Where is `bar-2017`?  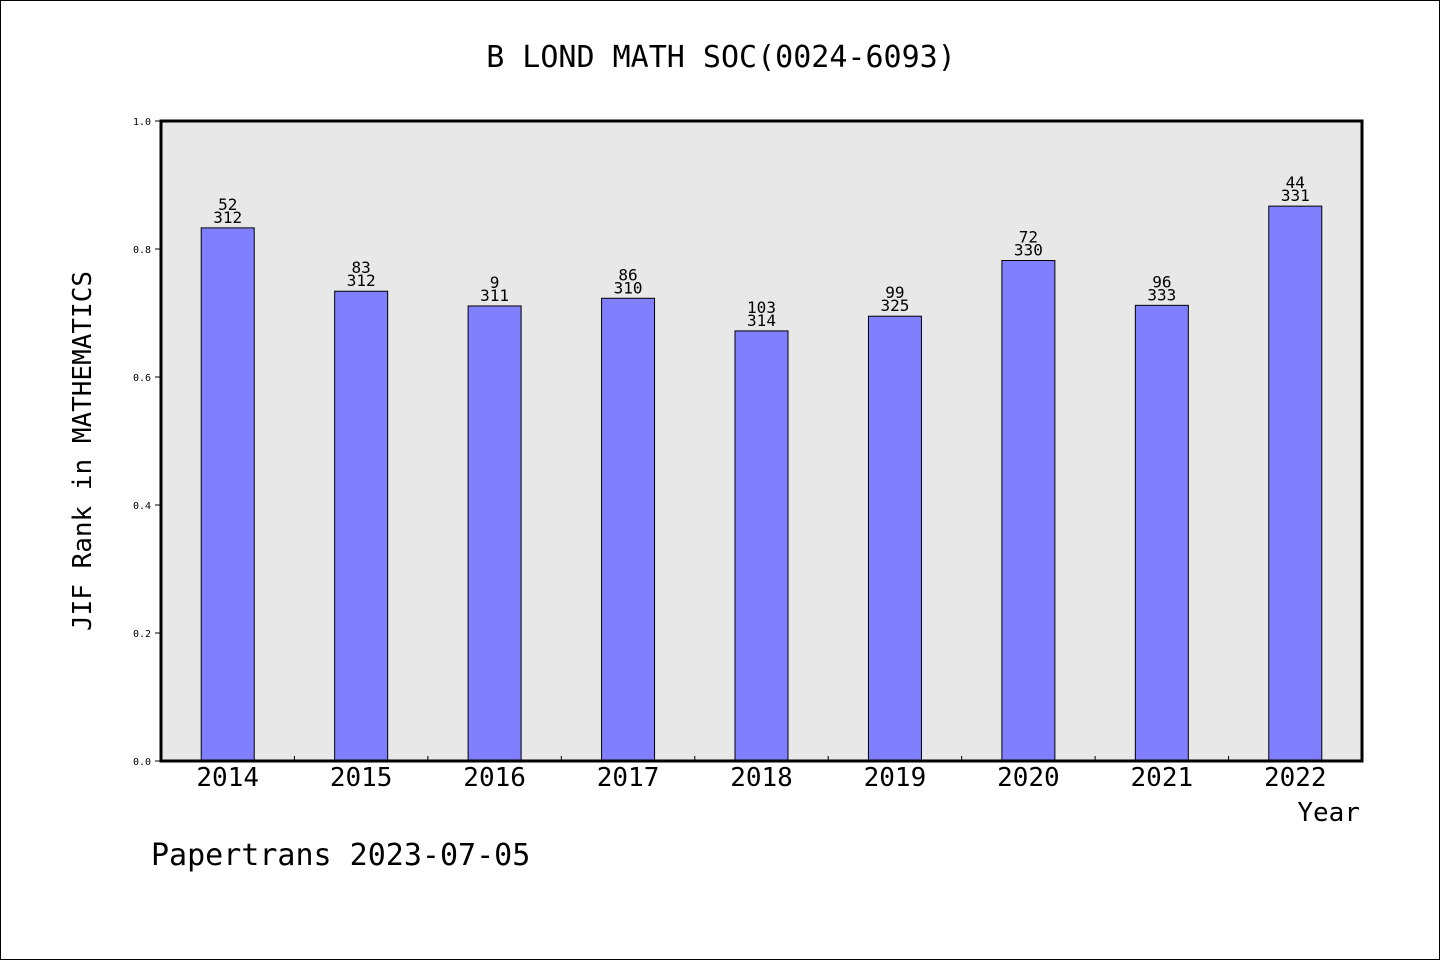 bar-2017 is located at coordinates (628, 529).